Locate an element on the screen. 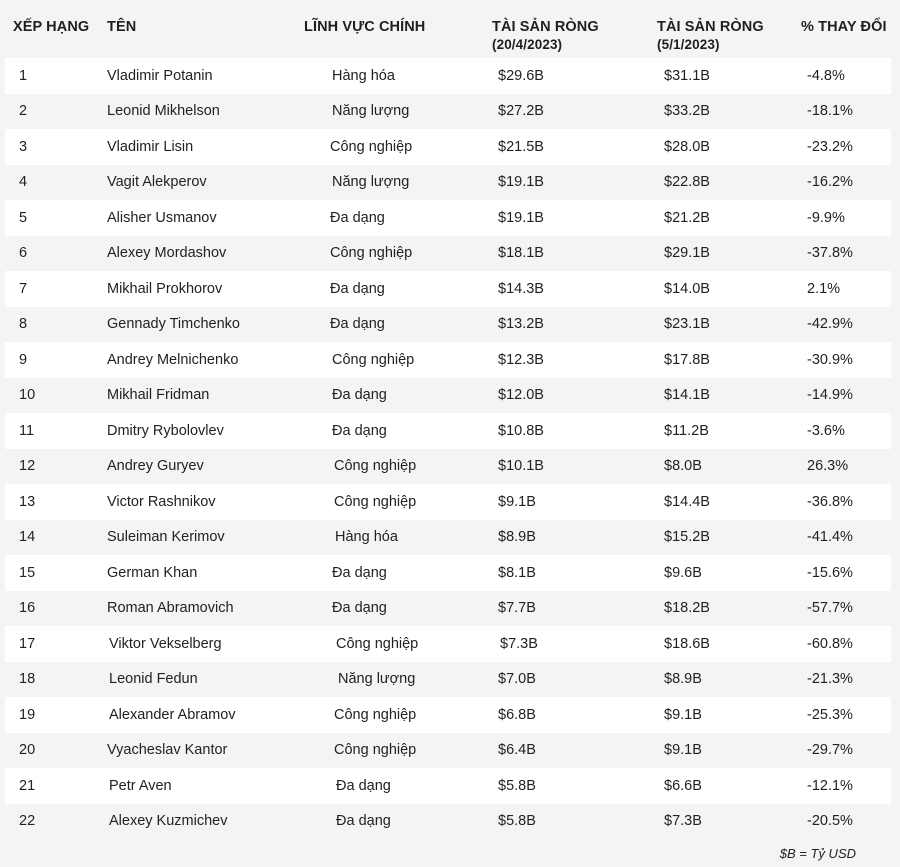 This screenshot has height=867, width=900. cell-net-worth-apr: $12.0B is located at coordinates (521, 395).